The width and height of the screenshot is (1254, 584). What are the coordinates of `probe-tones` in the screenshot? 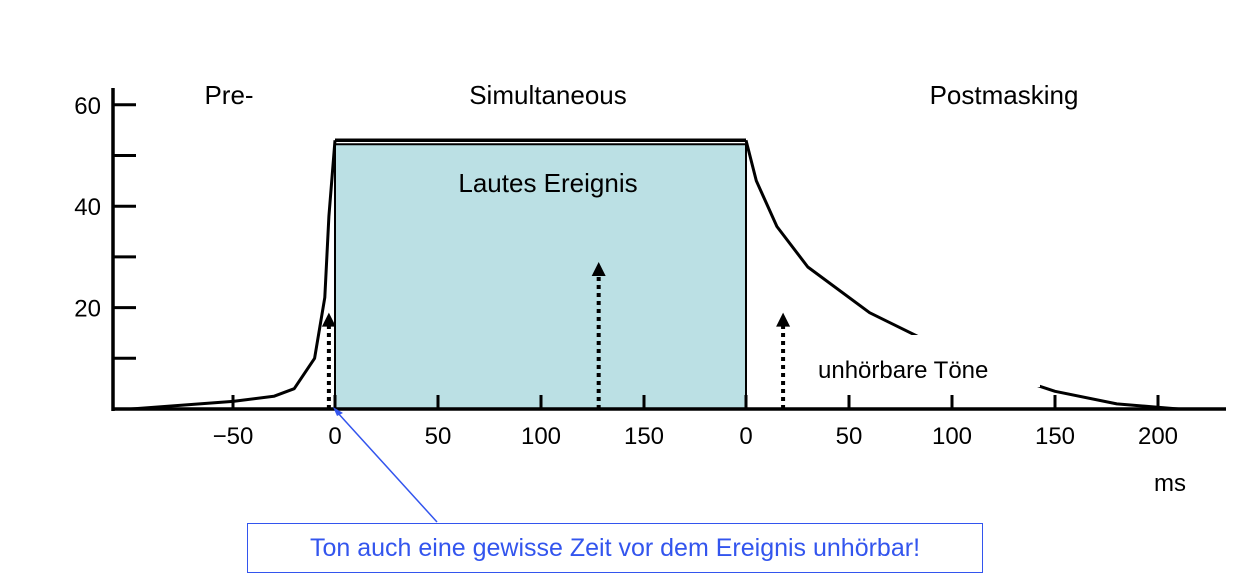 It's located at (556, 335).